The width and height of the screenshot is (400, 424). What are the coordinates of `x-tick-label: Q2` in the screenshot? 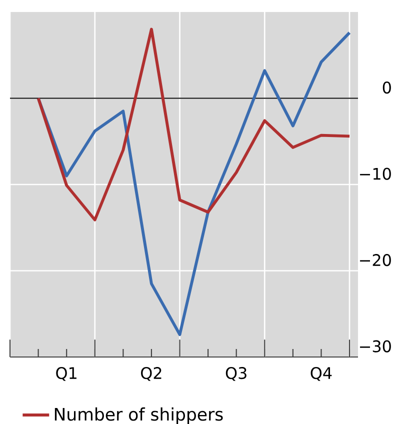 It's located at (151, 374).